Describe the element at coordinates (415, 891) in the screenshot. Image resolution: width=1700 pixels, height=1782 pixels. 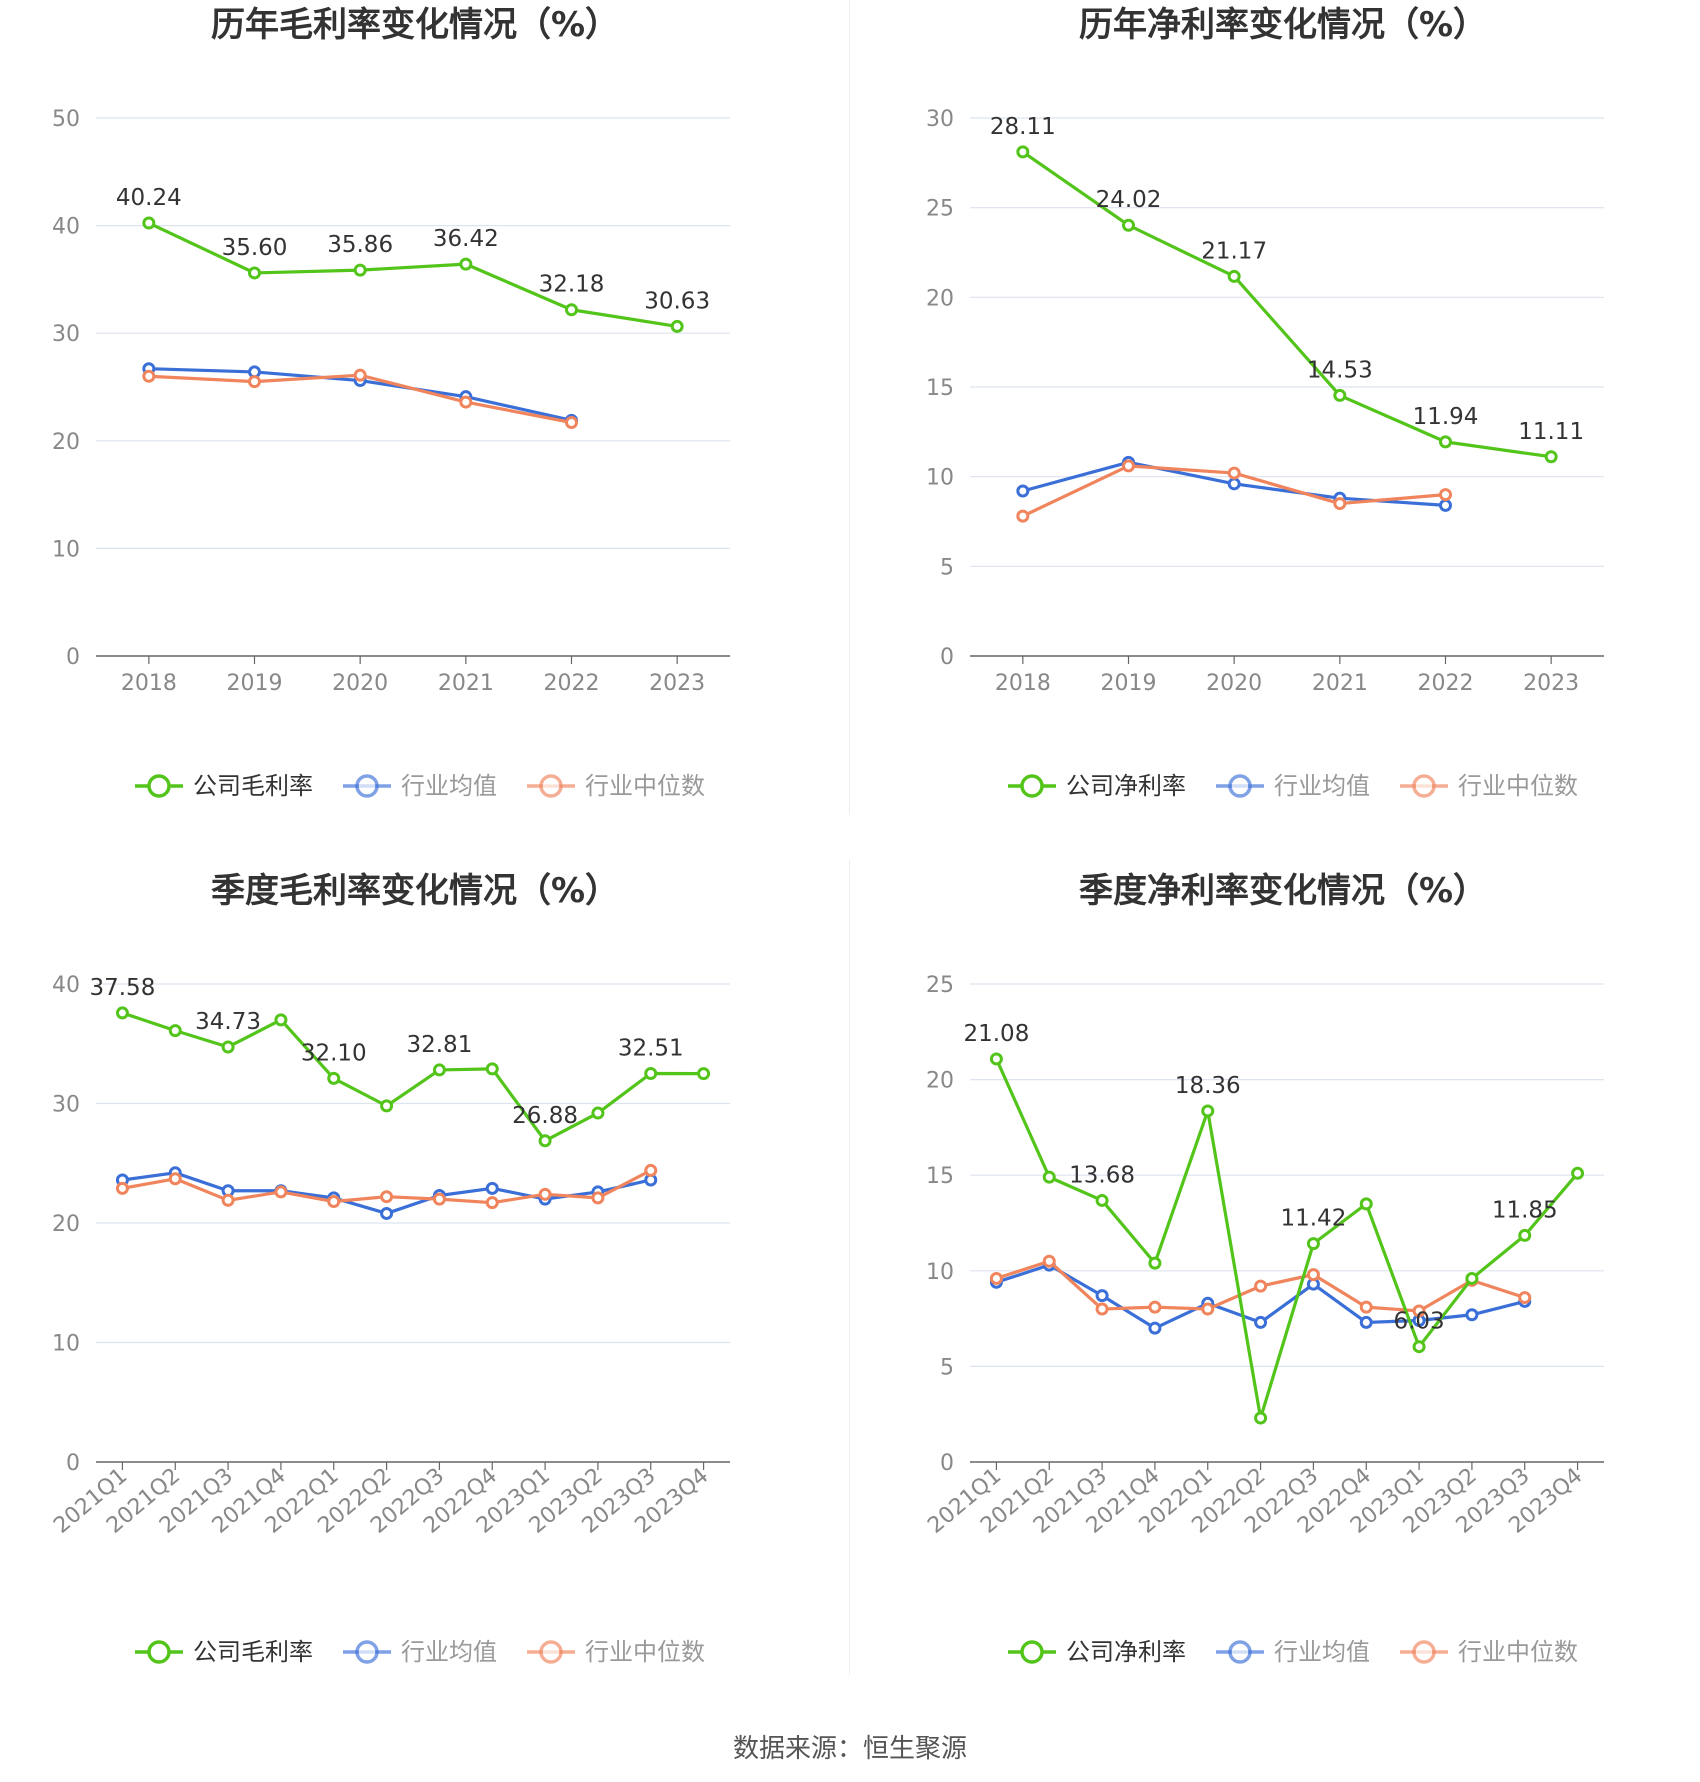
I see `chart-title: 季度毛利率变化情况（%）` at that location.